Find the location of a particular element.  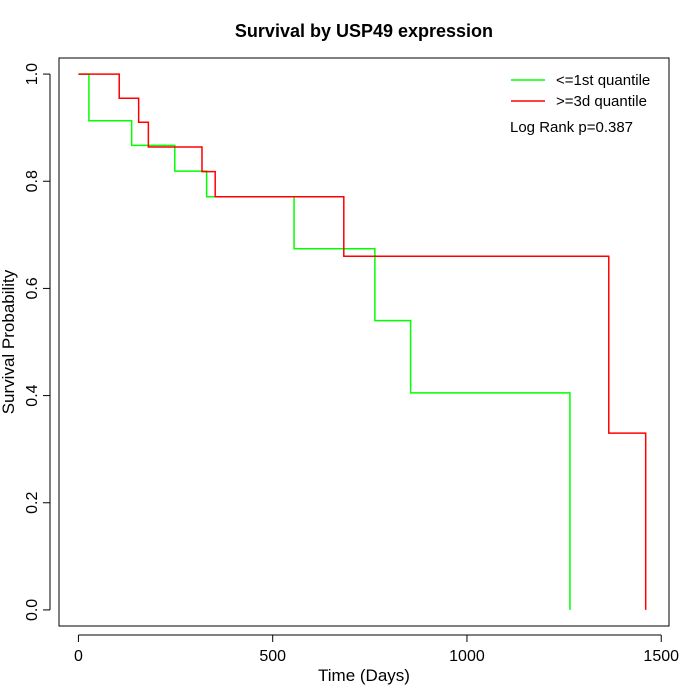

y-tick-label: 0.4 is located at coordinates (32, 395).